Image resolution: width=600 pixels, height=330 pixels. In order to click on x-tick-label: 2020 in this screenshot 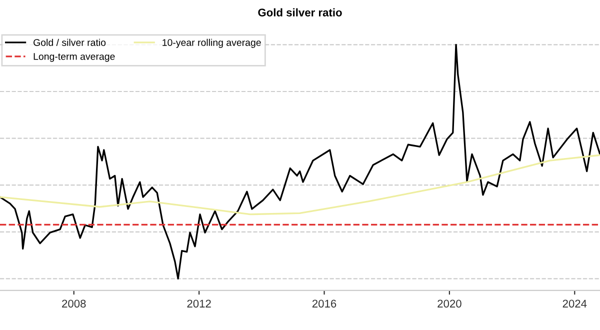, I will do `click(450, 304)`.